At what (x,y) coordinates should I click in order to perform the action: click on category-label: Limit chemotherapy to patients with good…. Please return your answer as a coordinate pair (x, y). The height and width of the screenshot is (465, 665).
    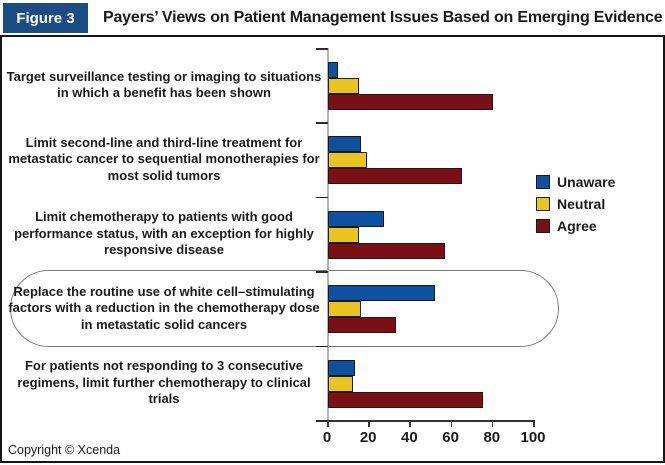
    Looking at the image, I should click on (164, 233).